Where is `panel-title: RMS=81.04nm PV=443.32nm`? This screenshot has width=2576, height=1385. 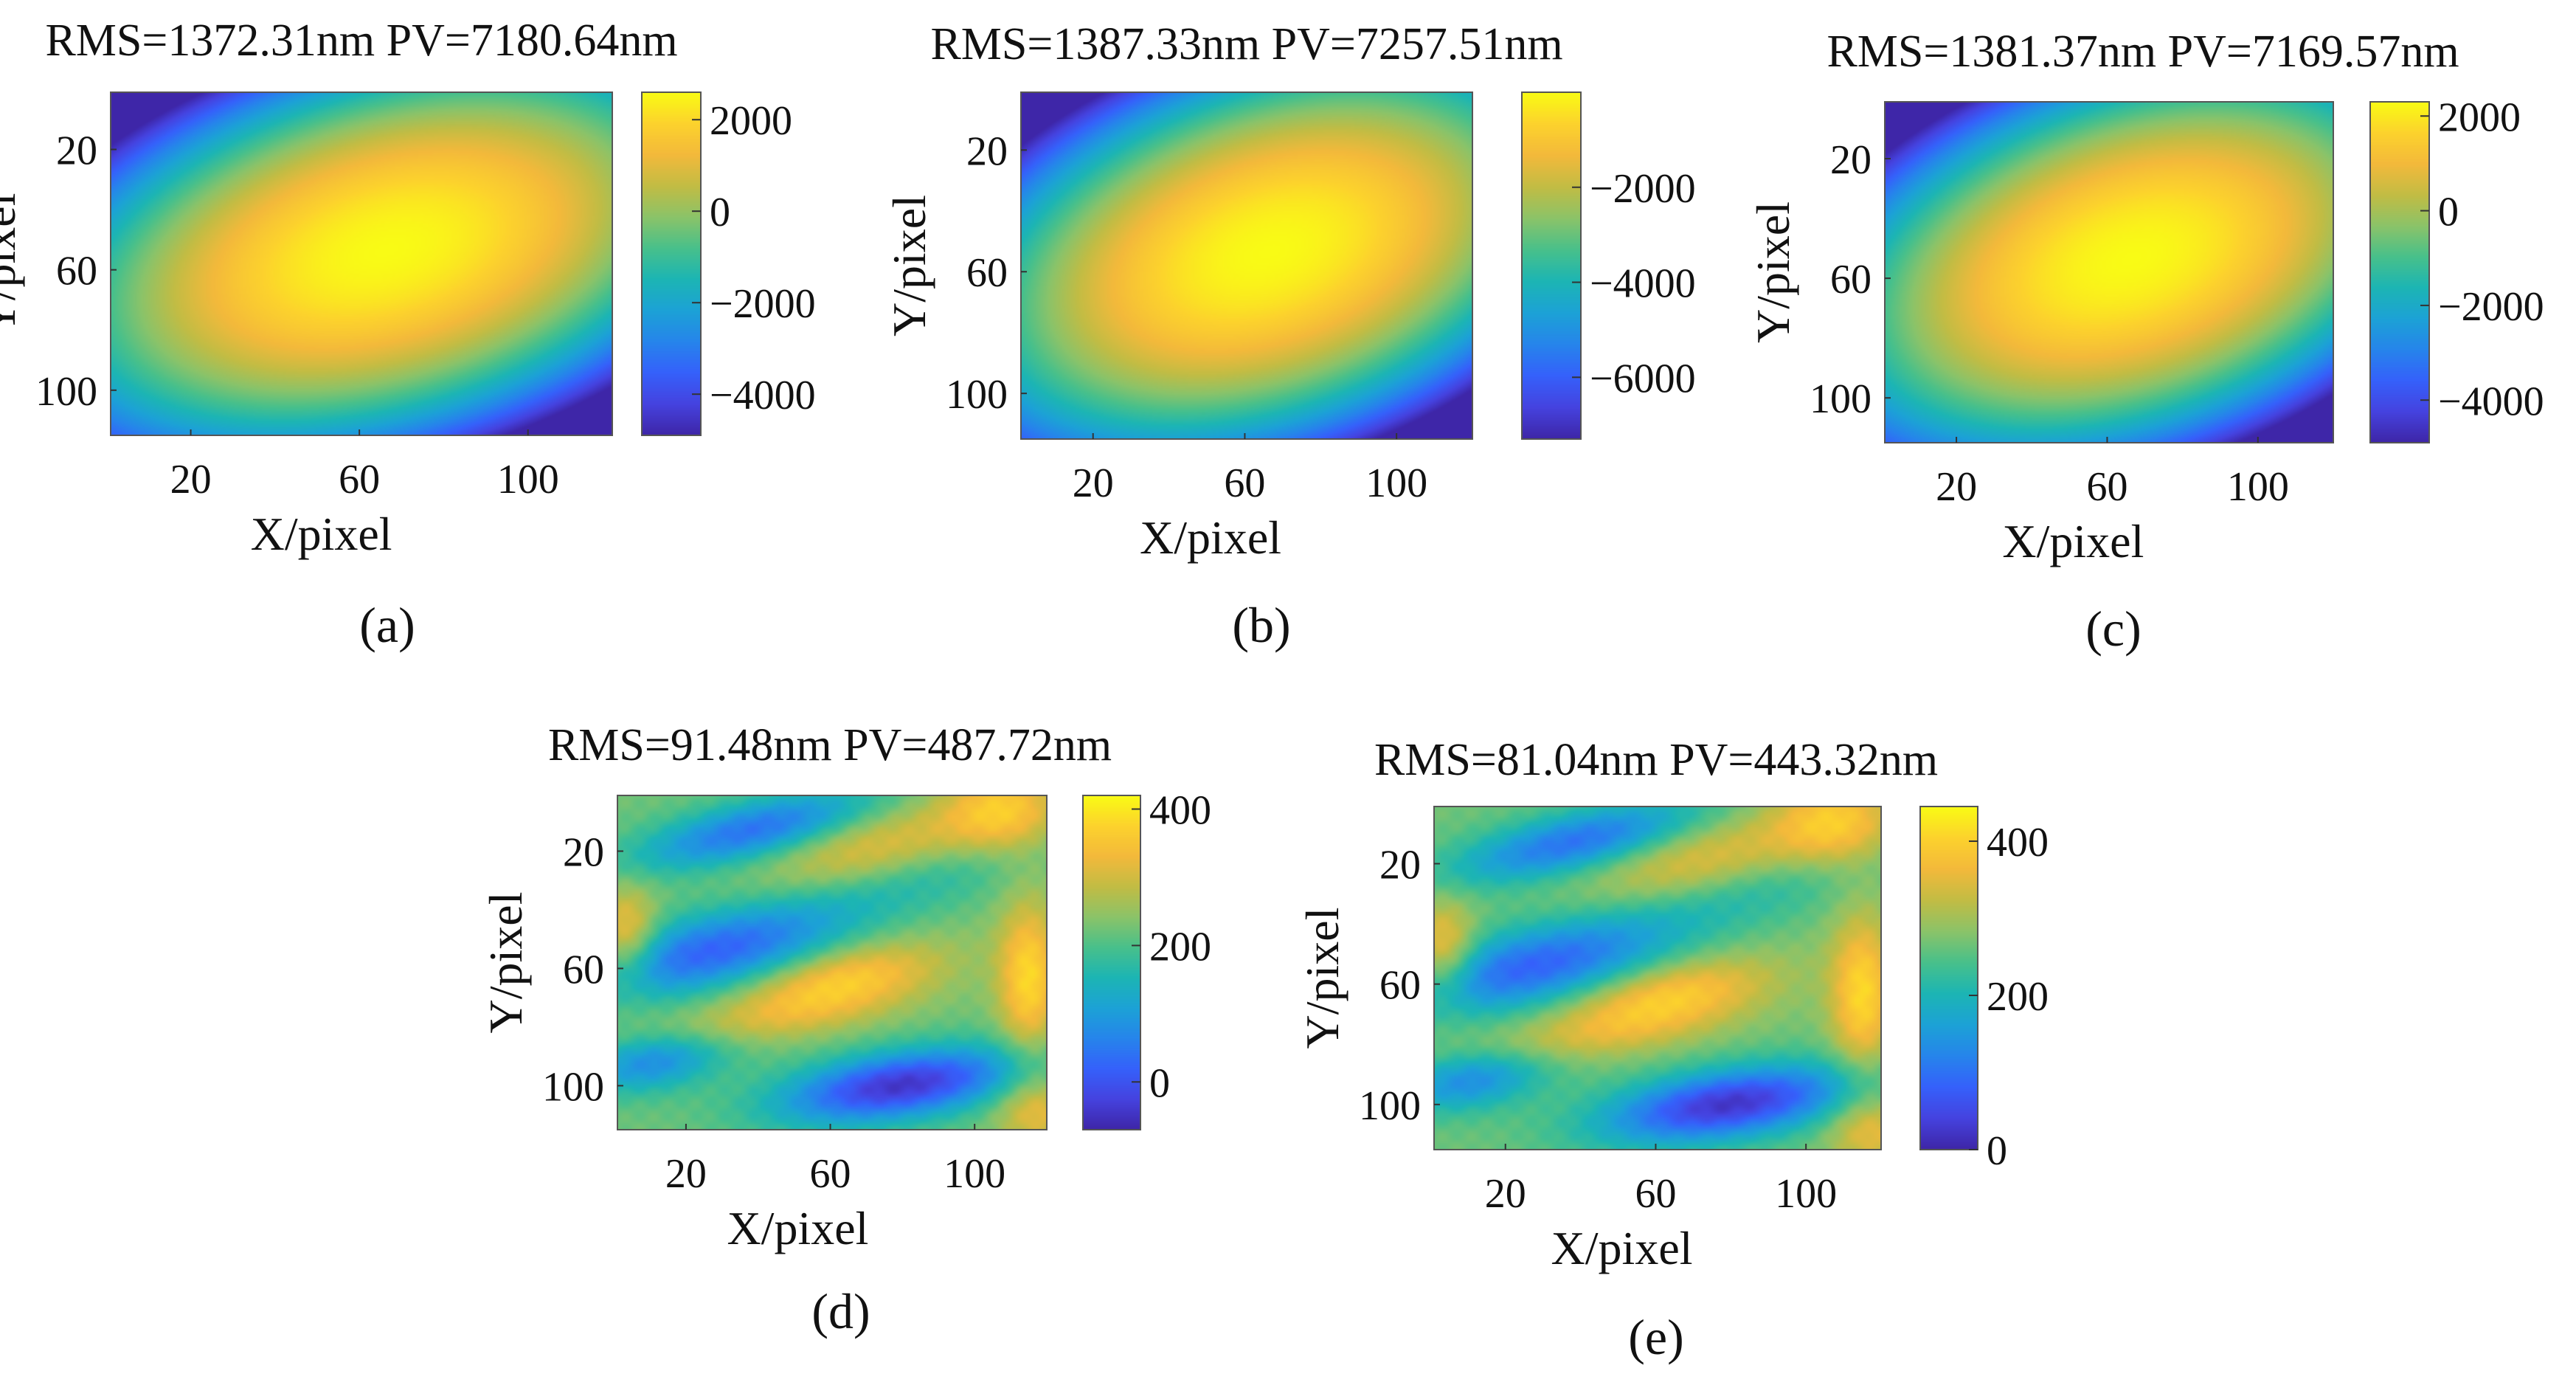
panel-title: RMS=81.04nm PV=443.32nm is located at coordinates (1656, 760).